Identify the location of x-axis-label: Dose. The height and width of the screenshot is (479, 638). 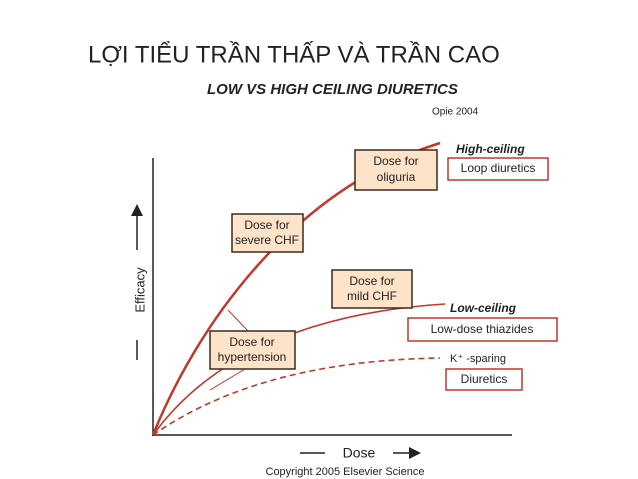
(359, 453).